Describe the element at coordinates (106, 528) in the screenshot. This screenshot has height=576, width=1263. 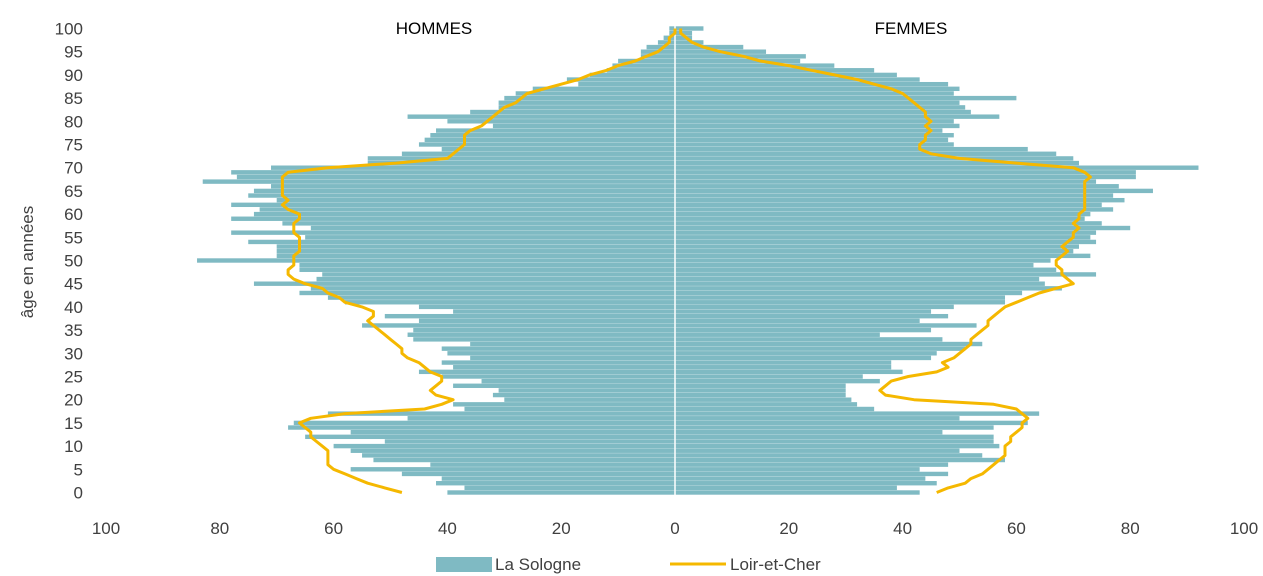
I see `x-tick-label-0: 100` at that location.